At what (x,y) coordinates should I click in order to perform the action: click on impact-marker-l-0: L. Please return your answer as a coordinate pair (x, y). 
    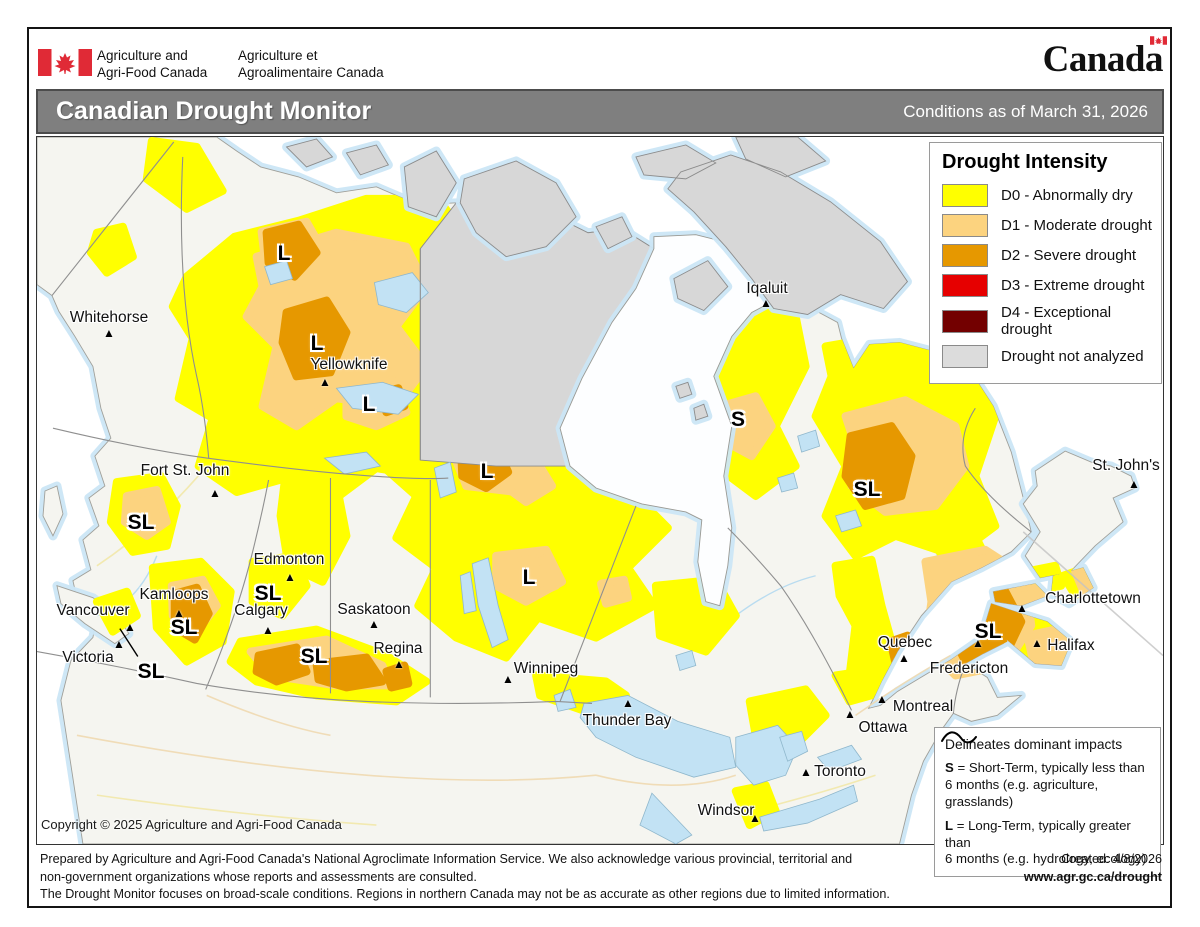
    Looking at the image, I should click on (284, 253).